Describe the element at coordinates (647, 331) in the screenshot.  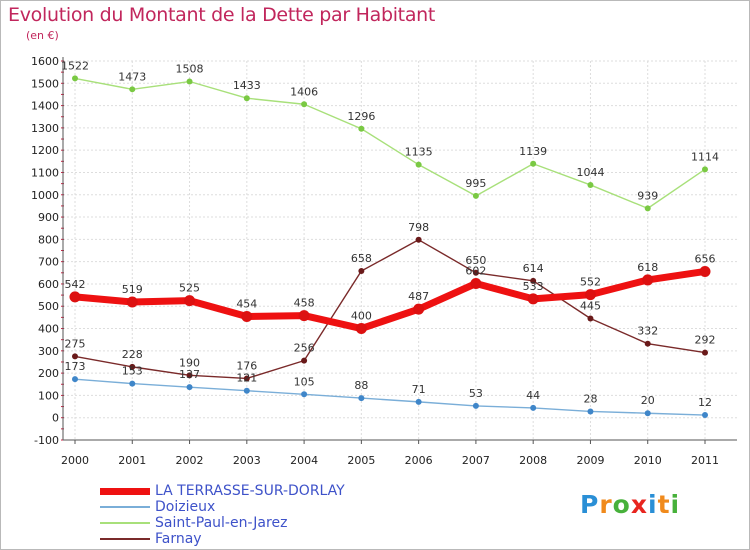
I see `data-label-farnay: 332` at that location.